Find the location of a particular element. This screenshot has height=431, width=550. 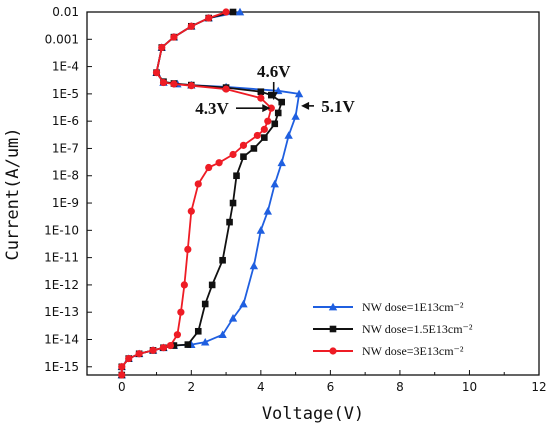

x-tick-label: 4 is located at coordinates (261, 387).